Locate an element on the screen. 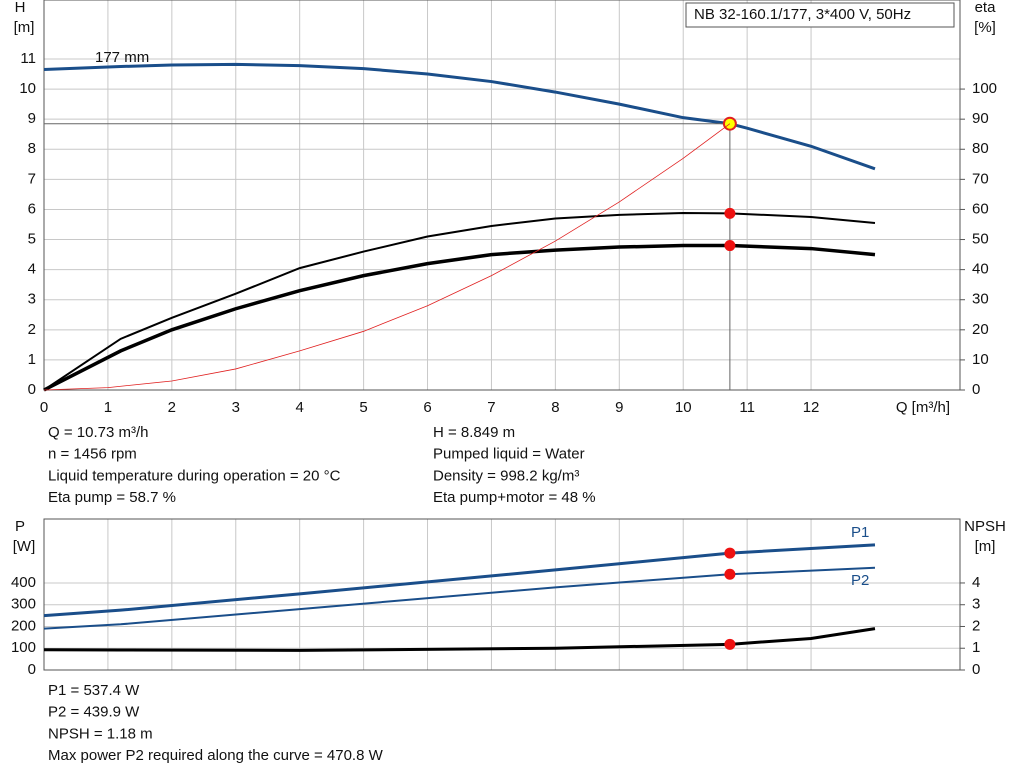  y2-tick-label: 60 is located at coordinates (980, 208).